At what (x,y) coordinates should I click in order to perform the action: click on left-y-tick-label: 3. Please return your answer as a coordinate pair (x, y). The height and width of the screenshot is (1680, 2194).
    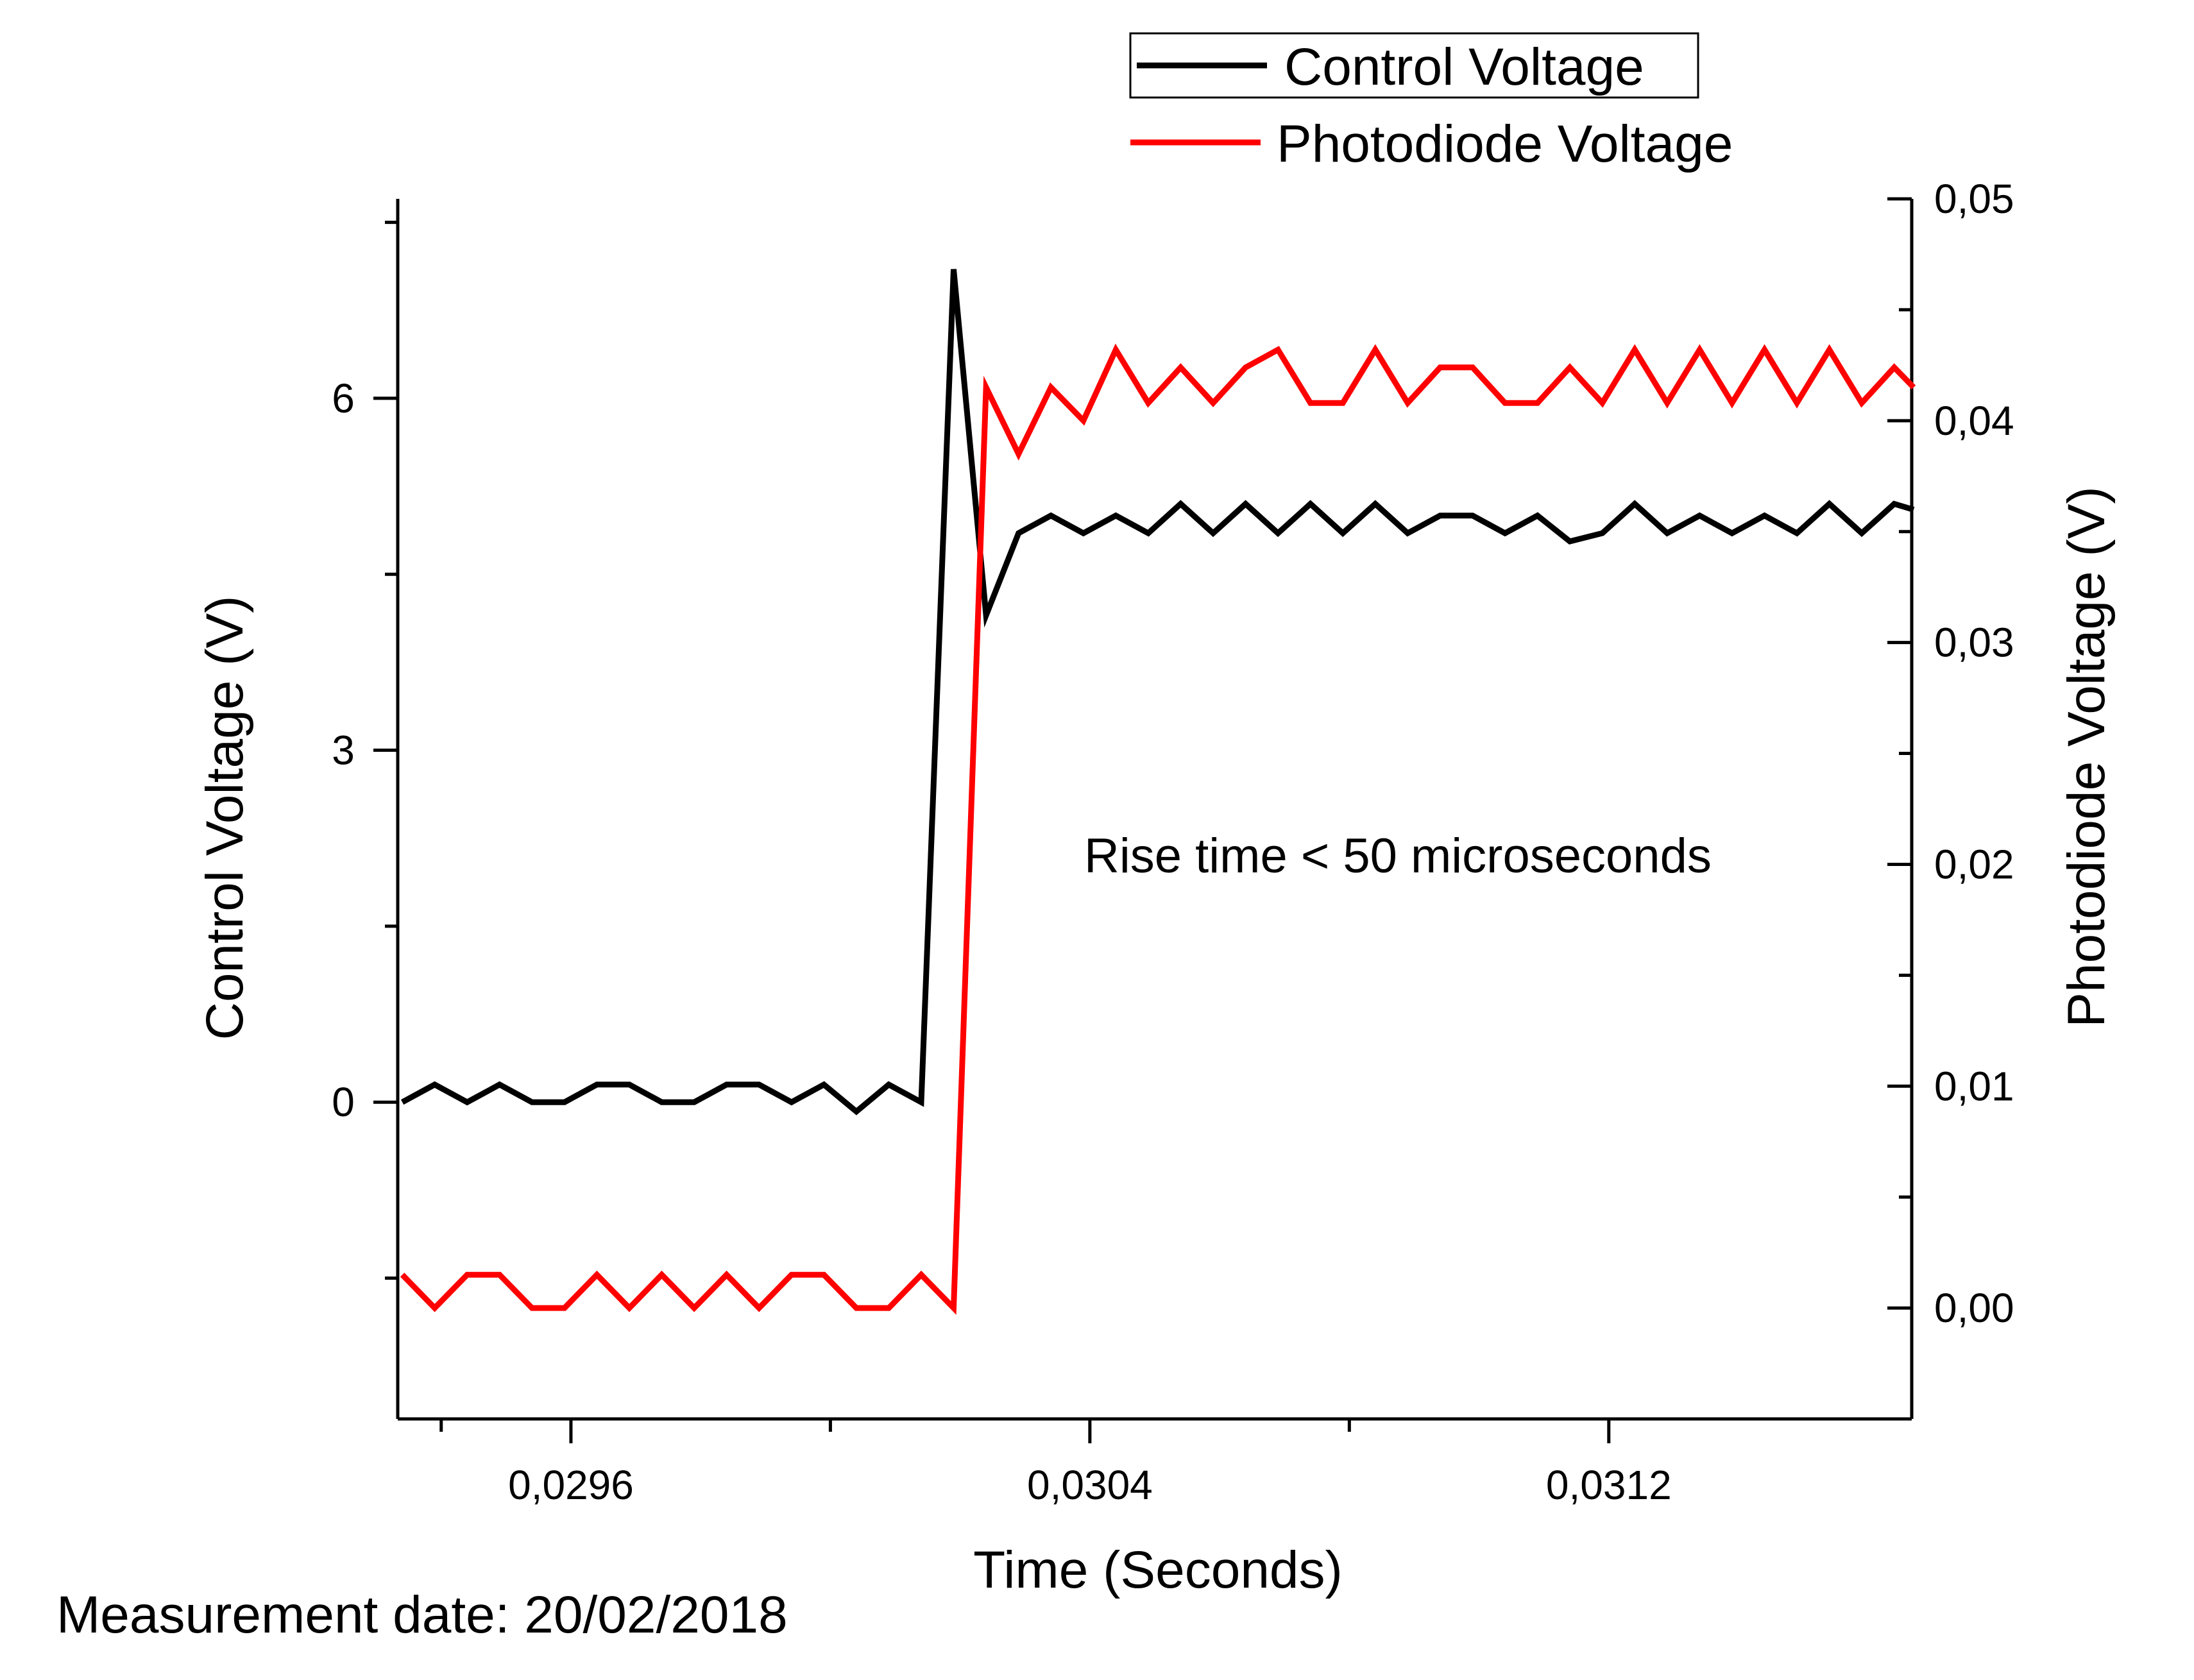
    Looking at the image, I should click on (343, 750).